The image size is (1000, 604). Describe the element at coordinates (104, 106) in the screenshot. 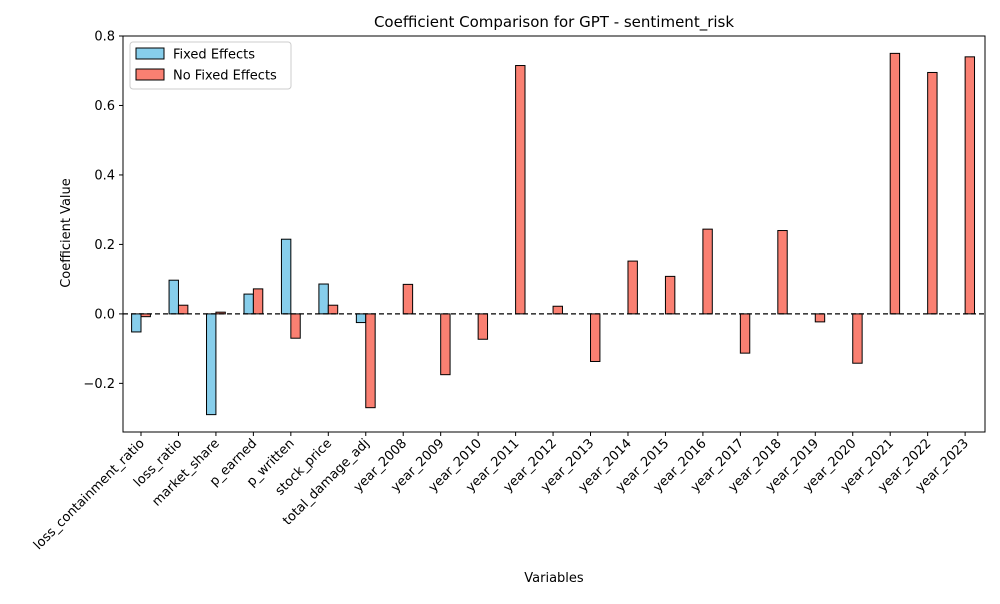

I see `y-tick-label: 0.6` at that location.